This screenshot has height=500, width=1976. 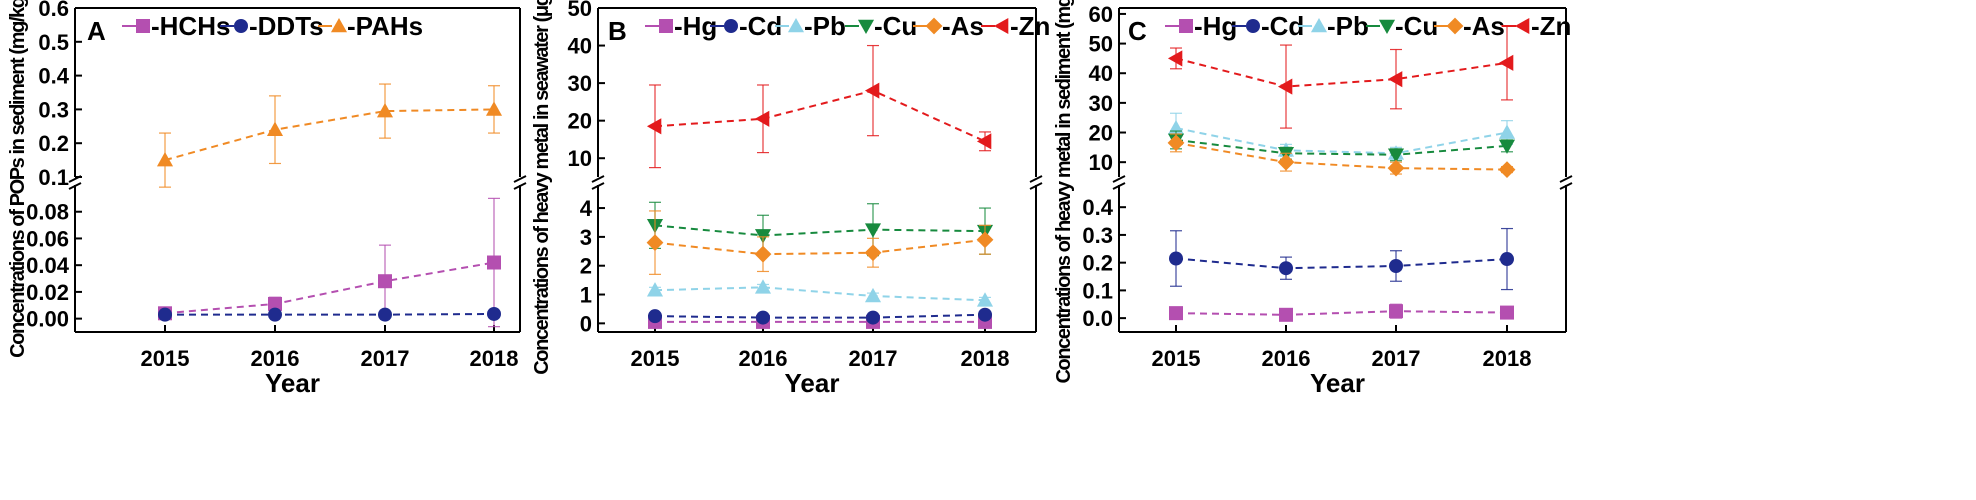 What do you see at coordinates (1286, 358) in the screenshot?
I see `x-tick-label: 2016` at bounding box center [1286, 358].